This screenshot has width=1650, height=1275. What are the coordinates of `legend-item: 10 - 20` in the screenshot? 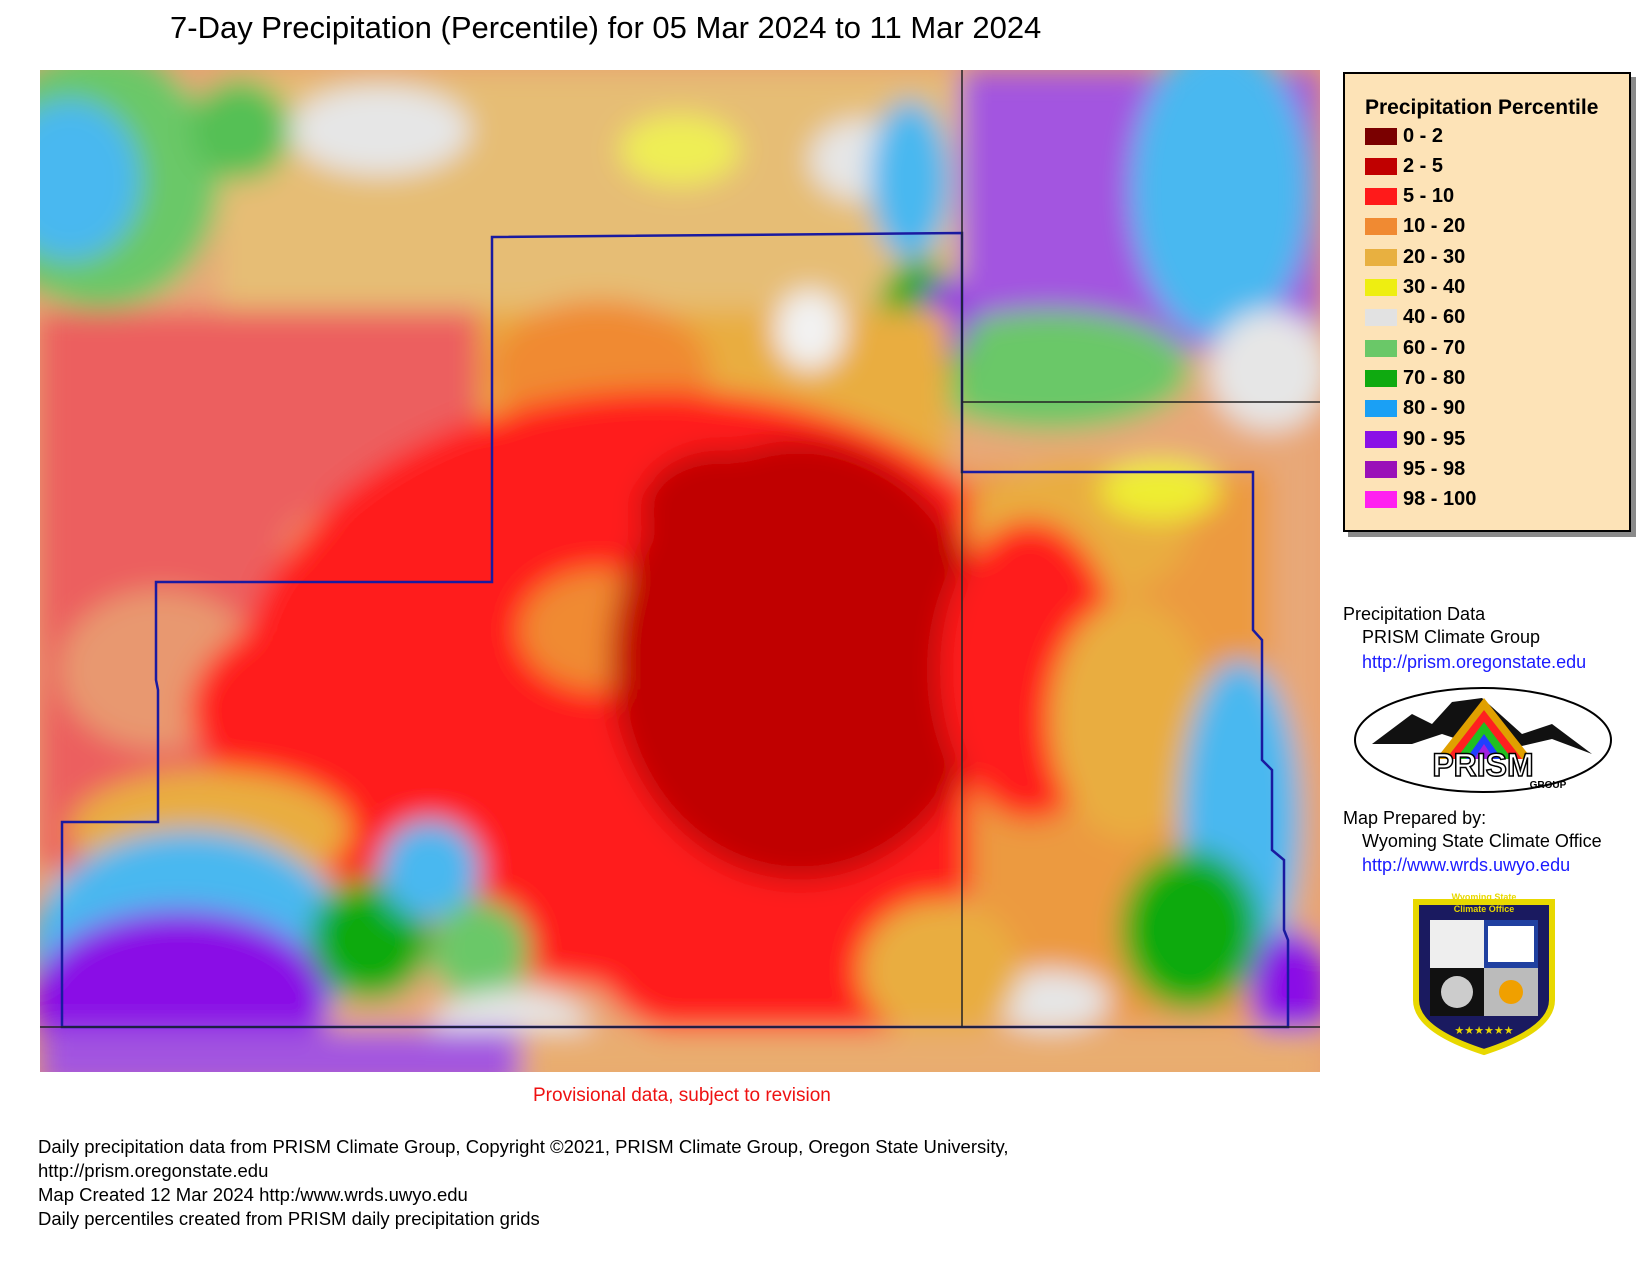 It's located at (1415, 227).